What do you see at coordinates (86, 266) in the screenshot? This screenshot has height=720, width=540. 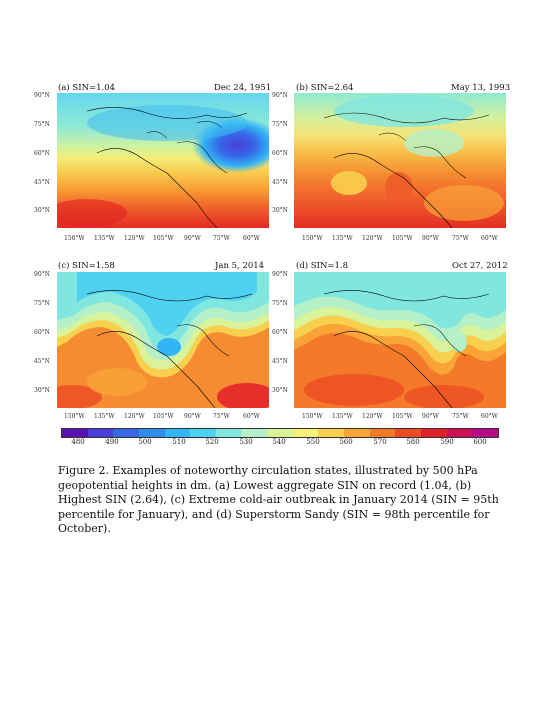 I see `panel-c-label: (c) SIN=1.58` at bounding box center [86, 266].